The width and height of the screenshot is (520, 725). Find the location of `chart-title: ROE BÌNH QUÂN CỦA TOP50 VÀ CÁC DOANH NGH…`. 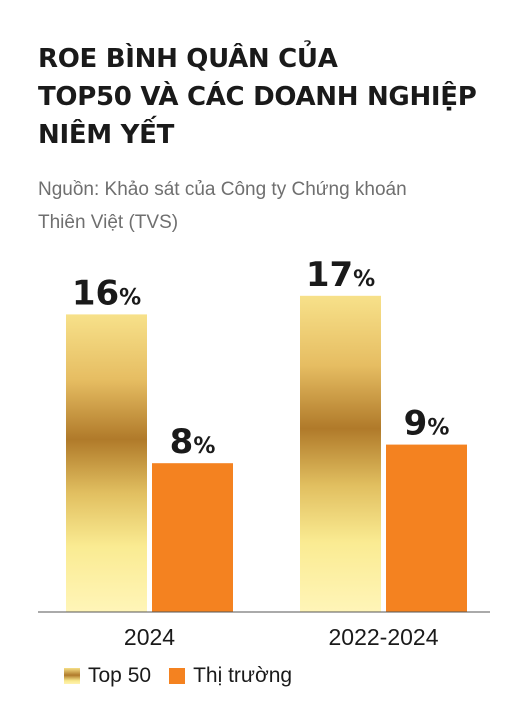

chart-title: ROE BÌNH QUÂN CỦA TOP50 VÀ CÁC DOANH NGH… is located at coordinates (268, 97).